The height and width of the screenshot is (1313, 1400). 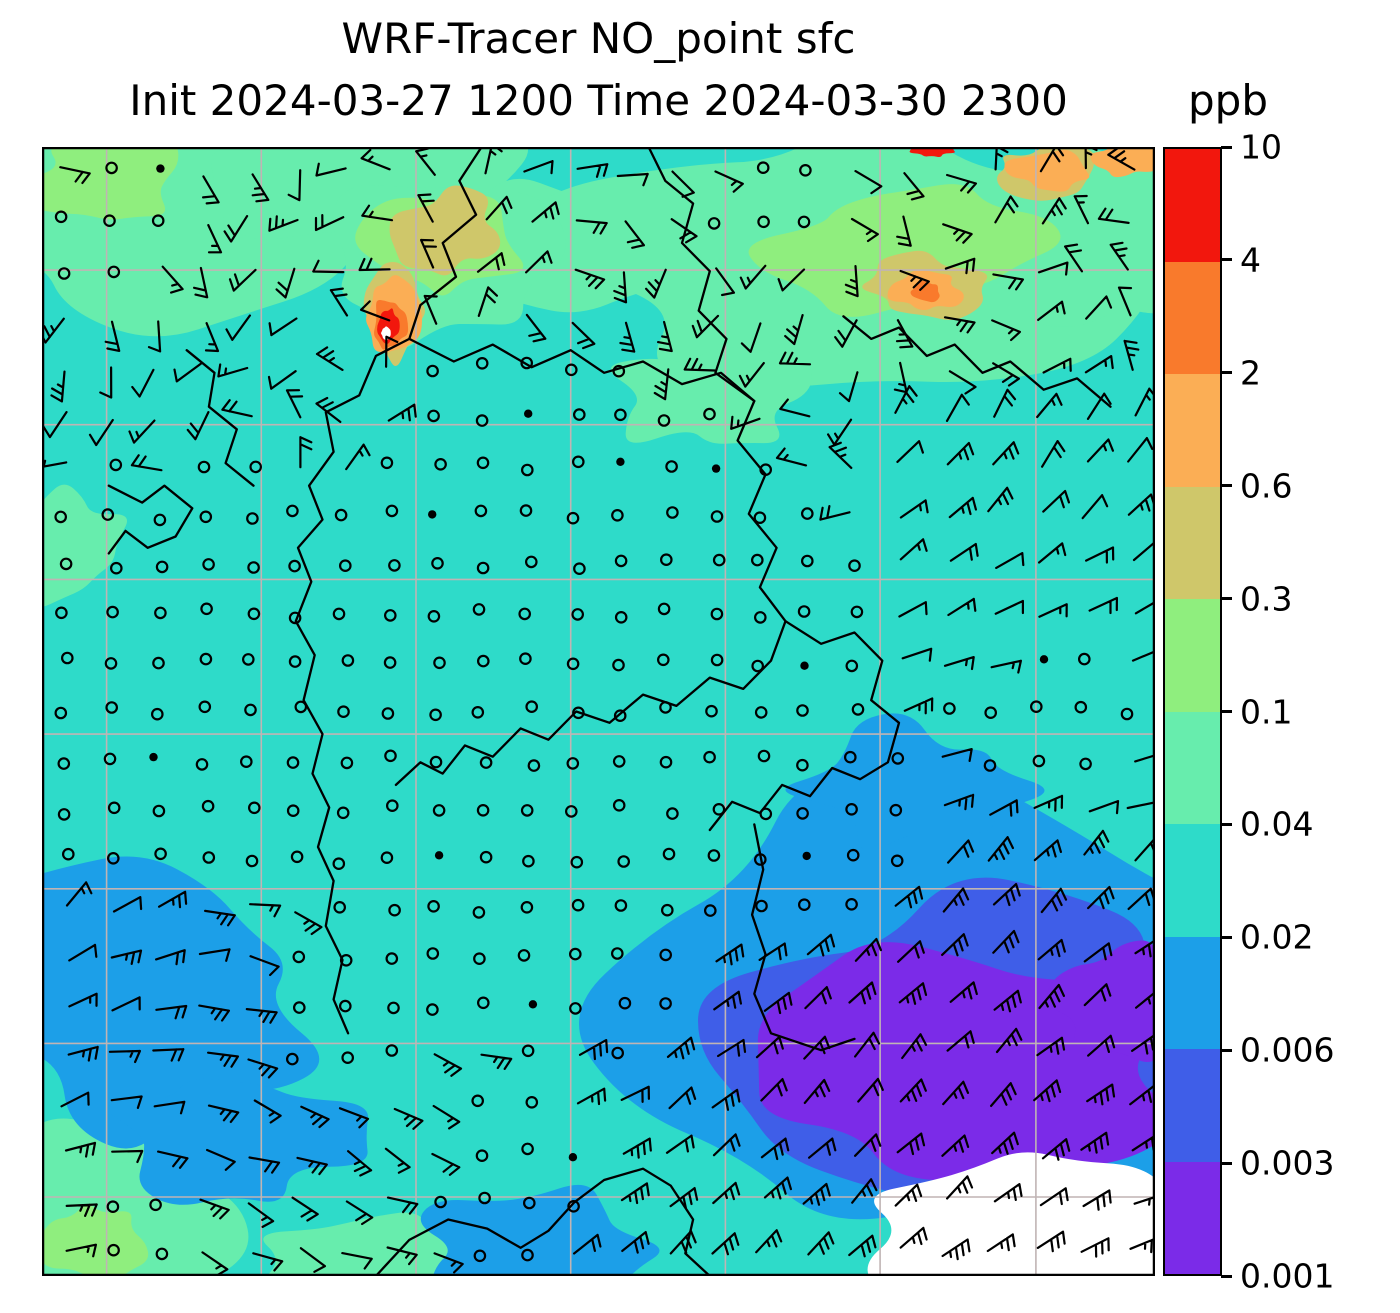 I want to click on colorbar-title: ppb, so click(x=1228, y=100).